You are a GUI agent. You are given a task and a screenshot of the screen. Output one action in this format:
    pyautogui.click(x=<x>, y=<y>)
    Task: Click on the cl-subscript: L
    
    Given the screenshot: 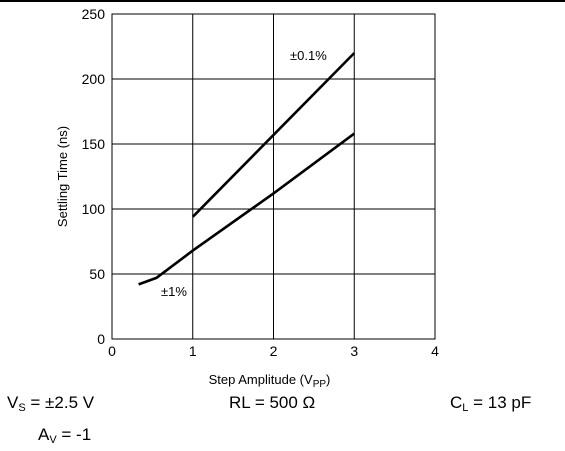 What is the action you would take?
    pyautogui.click(x=465, y=408)
    